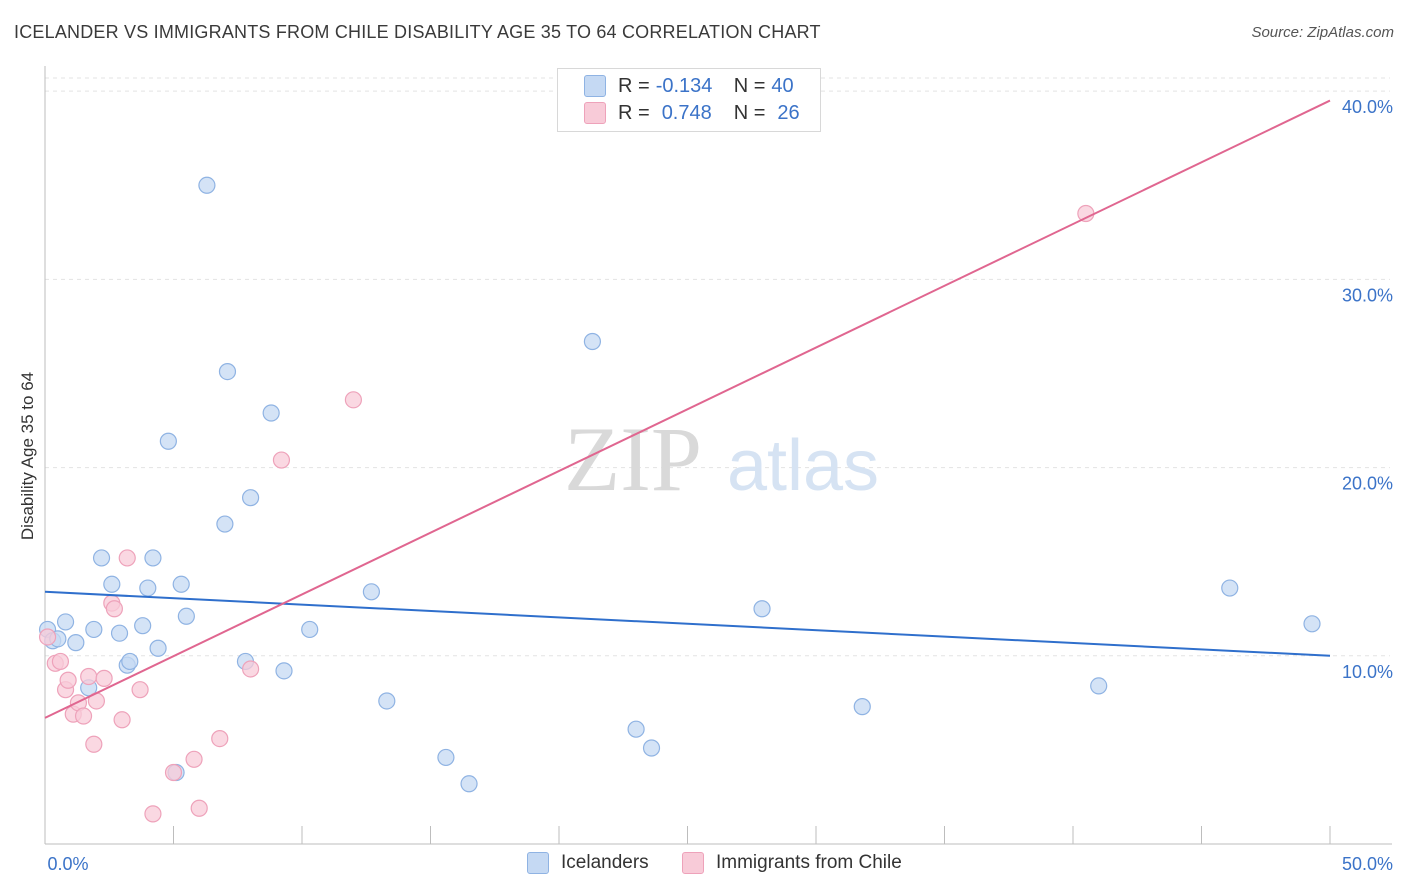  I want to click on y-axis-label: Disability Age 35 to 64, so click(27, 456).